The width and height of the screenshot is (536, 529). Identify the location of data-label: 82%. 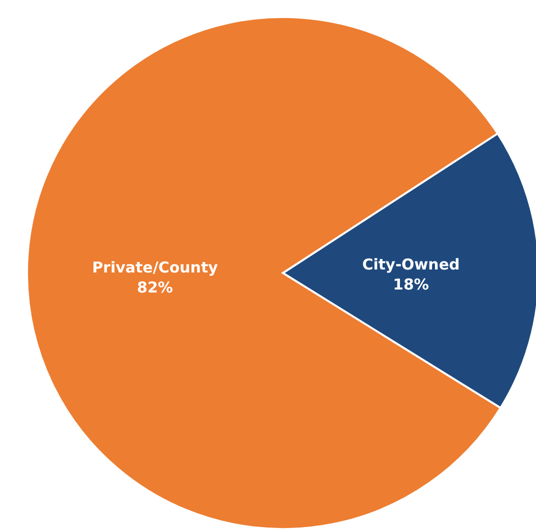
(155, 287).